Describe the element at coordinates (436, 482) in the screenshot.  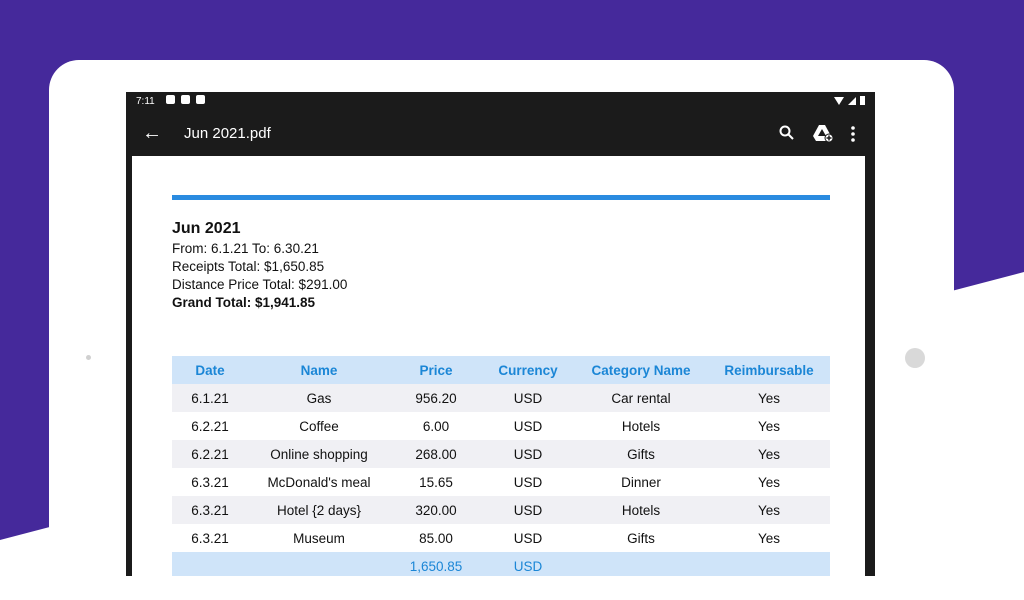
I see `table-cell: 15.65` at that location.